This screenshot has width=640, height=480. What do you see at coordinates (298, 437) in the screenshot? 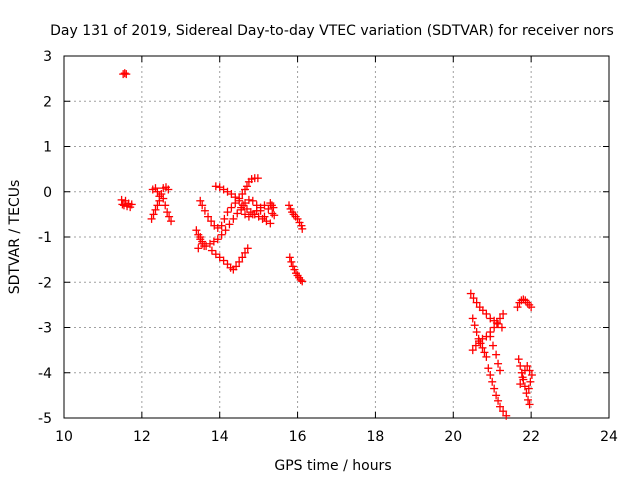
I see `x-tick-label: 16` at bounding box center [298, 437].